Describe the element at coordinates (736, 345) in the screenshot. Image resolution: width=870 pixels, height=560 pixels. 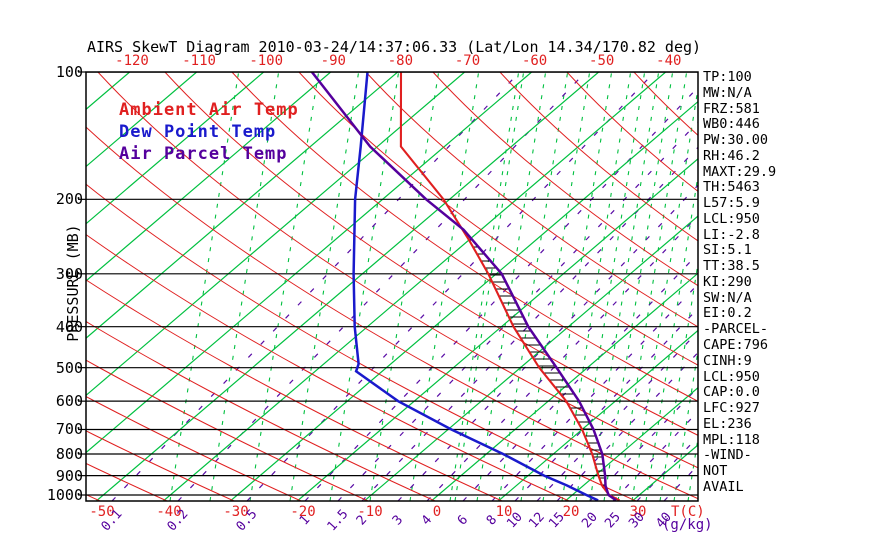
I see `stat-line: CAPE:796` at that location.